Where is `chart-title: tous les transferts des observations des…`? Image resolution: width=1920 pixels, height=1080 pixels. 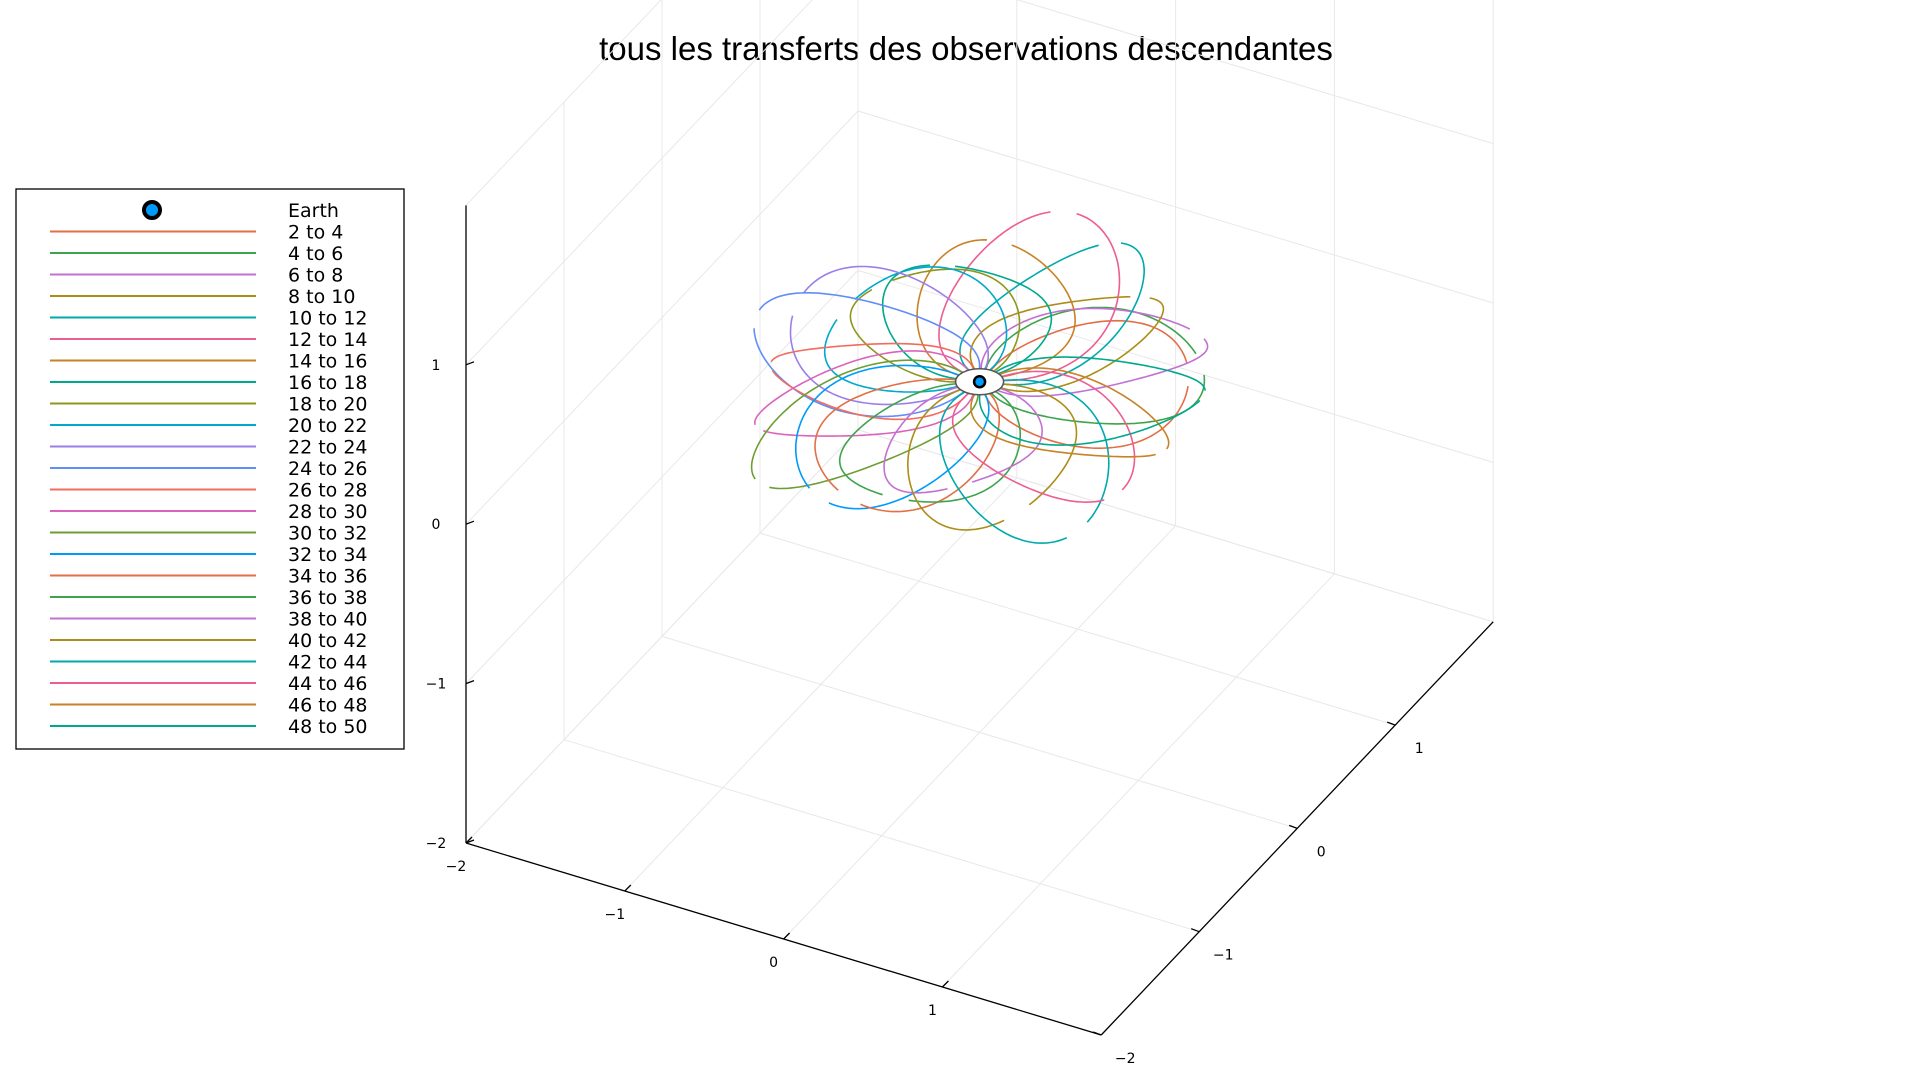
chart-title: tous les transferts des observations des… is located at coordinates (966, 48).